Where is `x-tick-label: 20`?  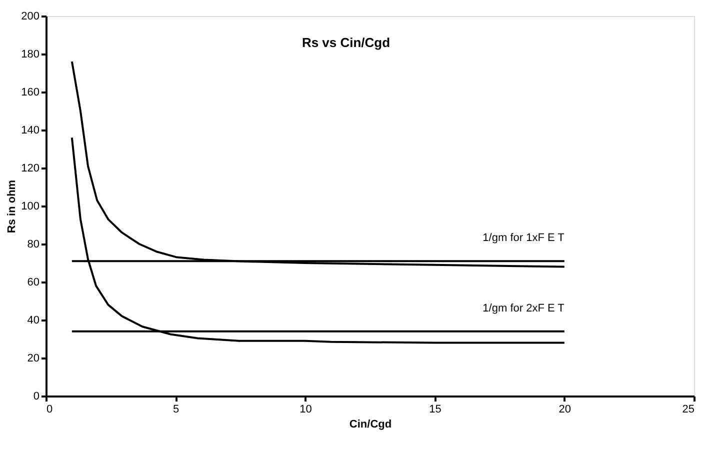
x-tick-label: 20 is located at coordinates (565, 410).